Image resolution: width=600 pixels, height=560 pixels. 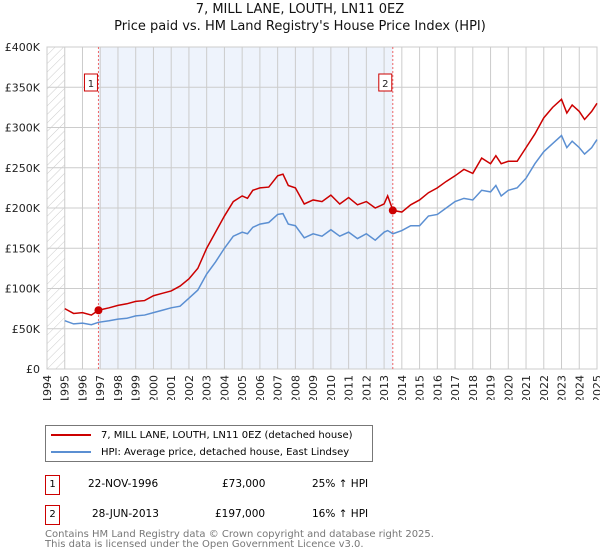 I want to click on sale-label: 2, so click(x=385, y=84).